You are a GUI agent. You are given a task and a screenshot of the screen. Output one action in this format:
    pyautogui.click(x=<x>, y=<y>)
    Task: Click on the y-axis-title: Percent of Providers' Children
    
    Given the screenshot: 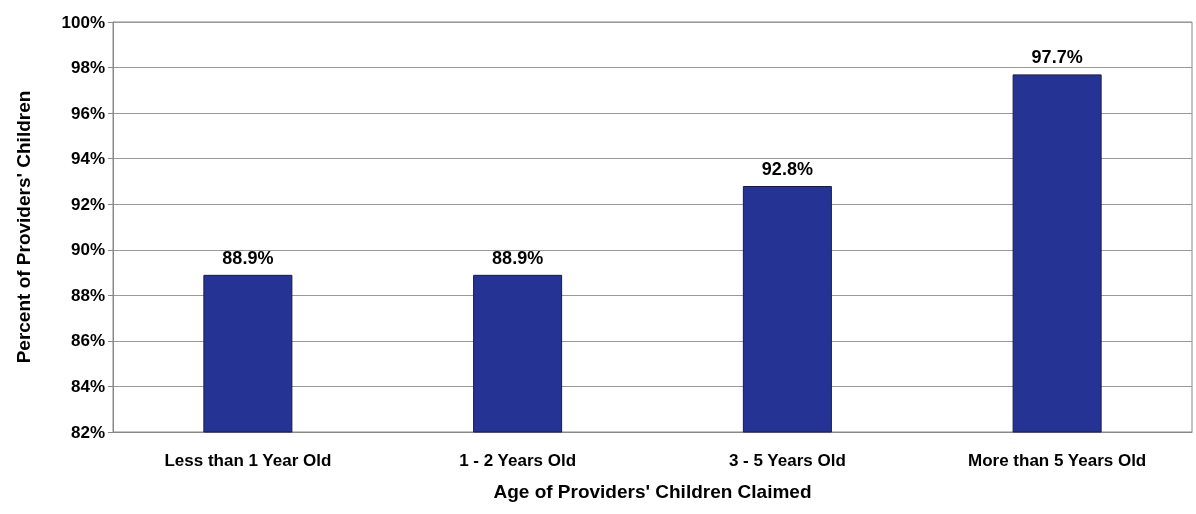 What is the action you would take?
    pyautogui.click(x=23, y=227)
    